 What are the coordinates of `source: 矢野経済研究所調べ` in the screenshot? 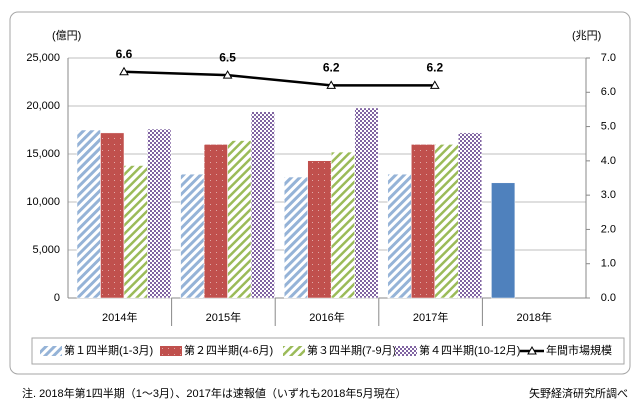 It's located at (578, 393).